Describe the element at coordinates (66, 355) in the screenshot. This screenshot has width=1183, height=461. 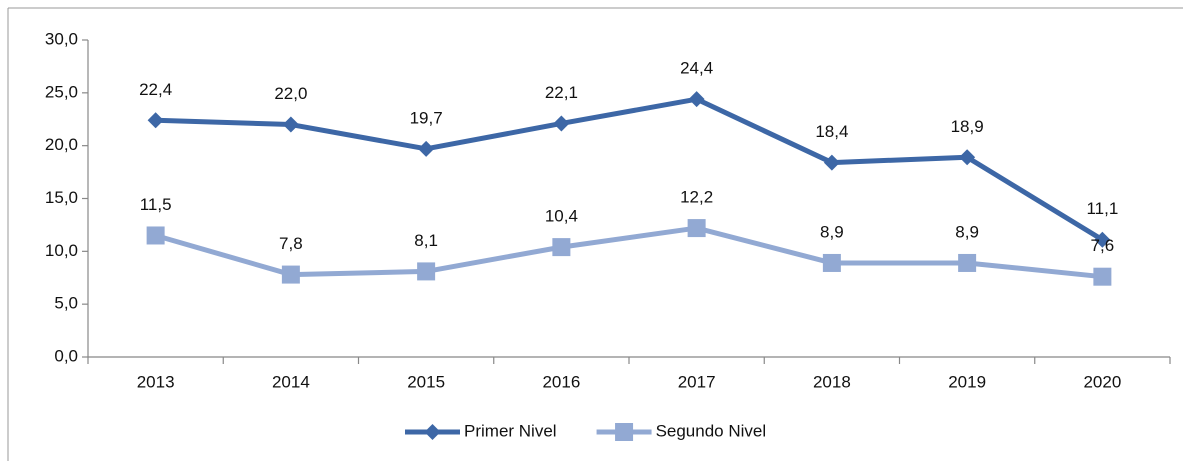
I see `y-tick-label: 0,0` at that location.